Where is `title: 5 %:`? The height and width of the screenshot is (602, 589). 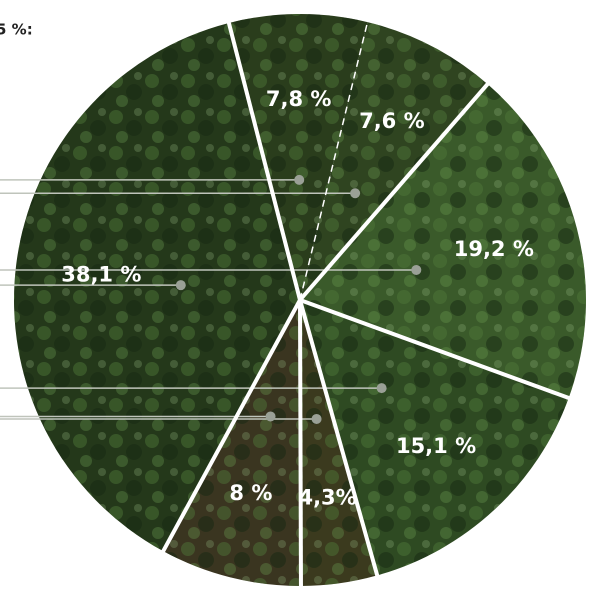
title: 5 %: is located at coordinates (16, 30).